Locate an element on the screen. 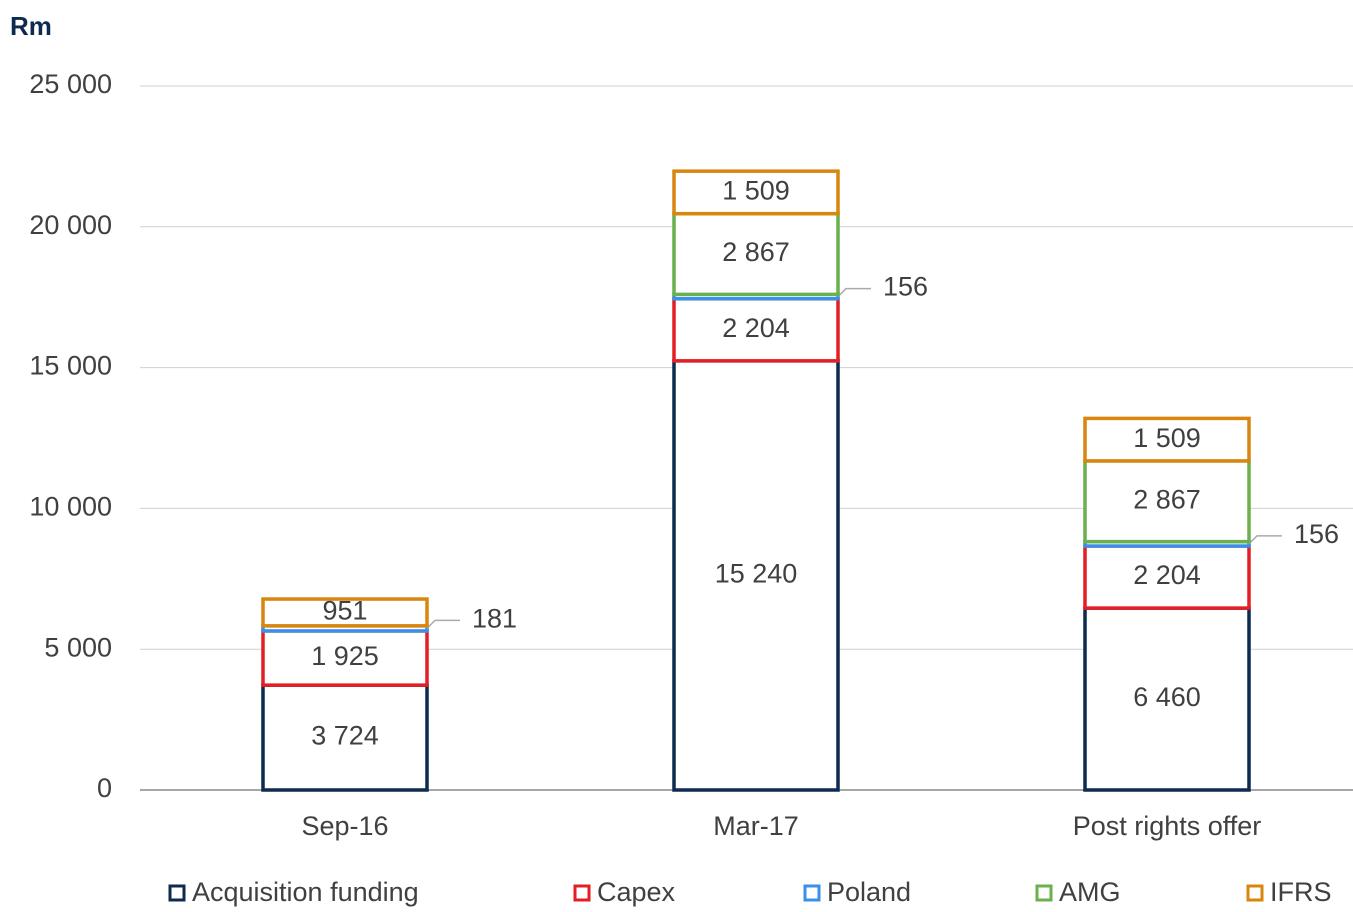 The width and height of the screenshot is (1353, 912). legend-label: IFRS is located at coordinates (1301, 892).